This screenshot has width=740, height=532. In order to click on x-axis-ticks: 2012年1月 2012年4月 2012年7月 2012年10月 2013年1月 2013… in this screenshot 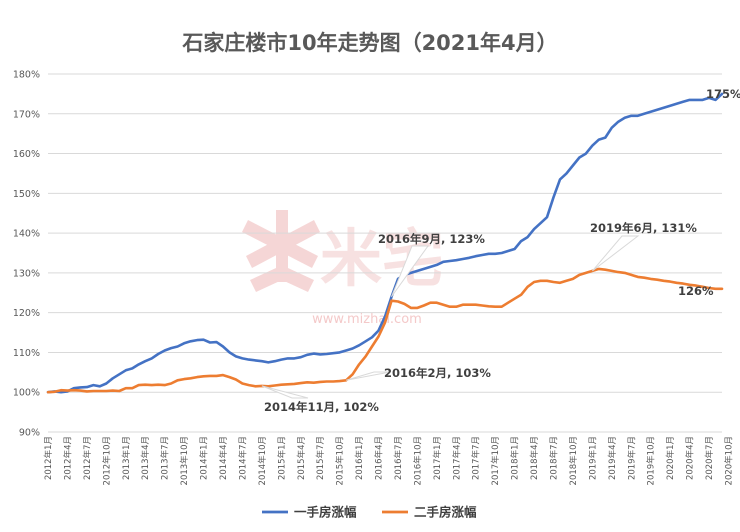, I will do `click(388, 460)`.